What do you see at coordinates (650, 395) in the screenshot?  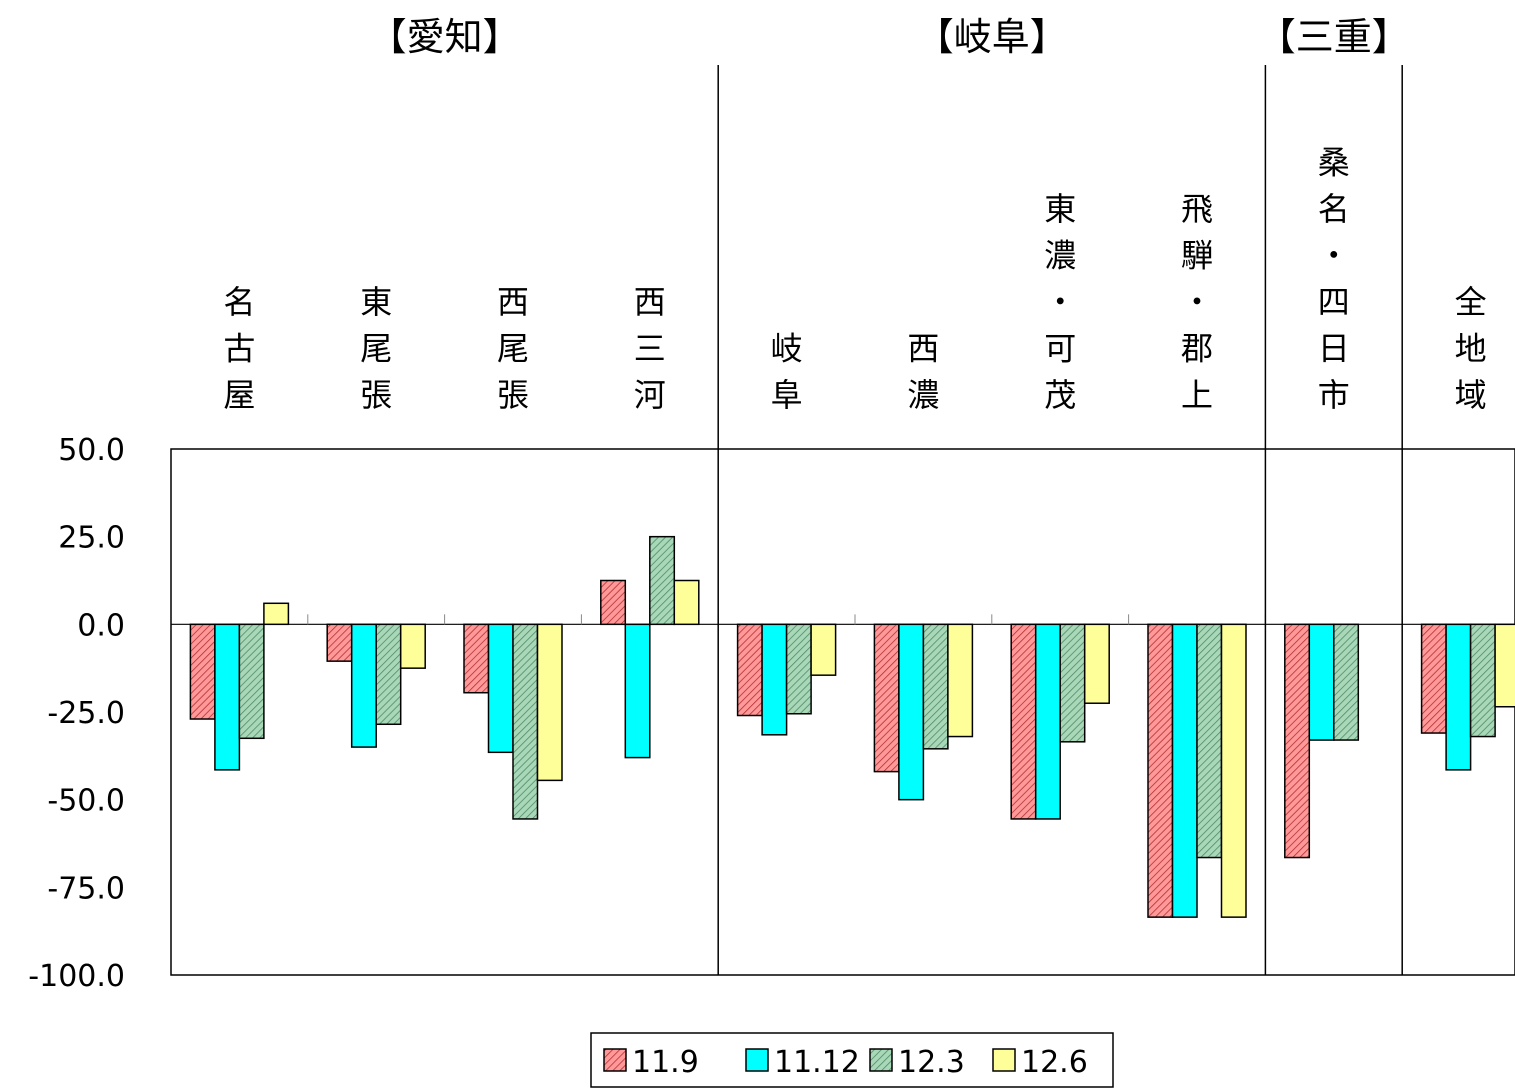 I see `category-label-char: 河` at bounding box center [650, 395].